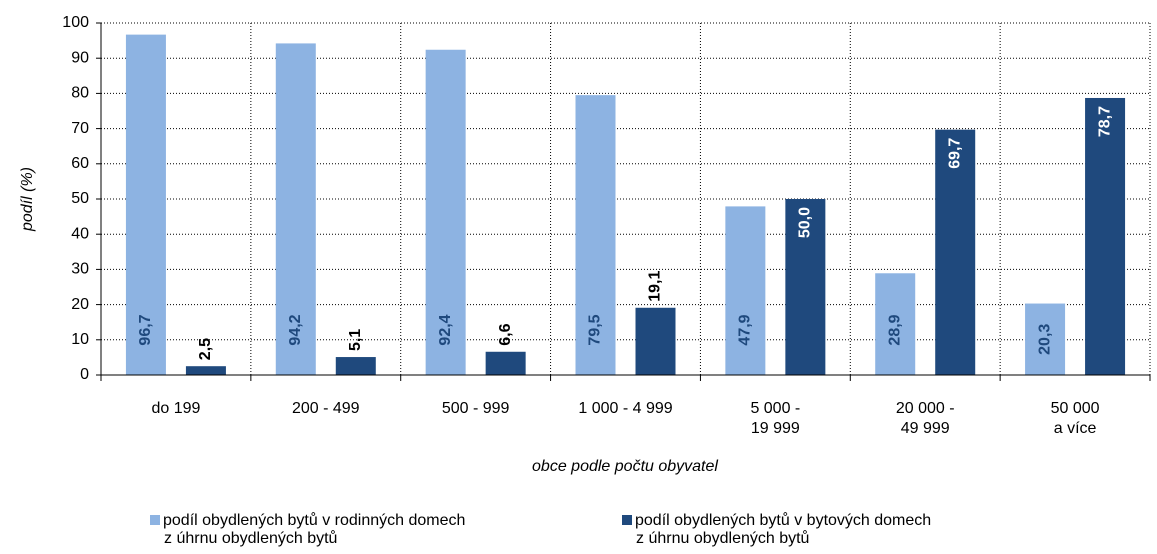  I want to click on legend-label: podíl obydlených bytů v bytových domech, so click(783, 520).